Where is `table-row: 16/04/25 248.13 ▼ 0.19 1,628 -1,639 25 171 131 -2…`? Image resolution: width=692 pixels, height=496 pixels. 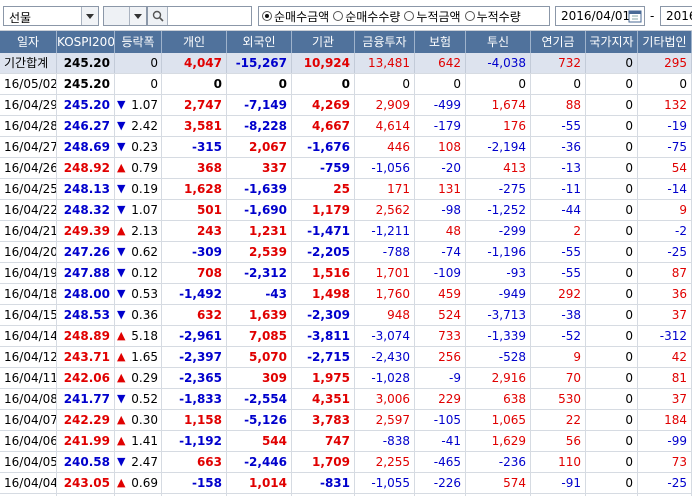
table-row: 16/04/25 248.13 ▼ 0.19 1,628 -1,639 25 171 131 -2… is located at coordinates (346, 189).